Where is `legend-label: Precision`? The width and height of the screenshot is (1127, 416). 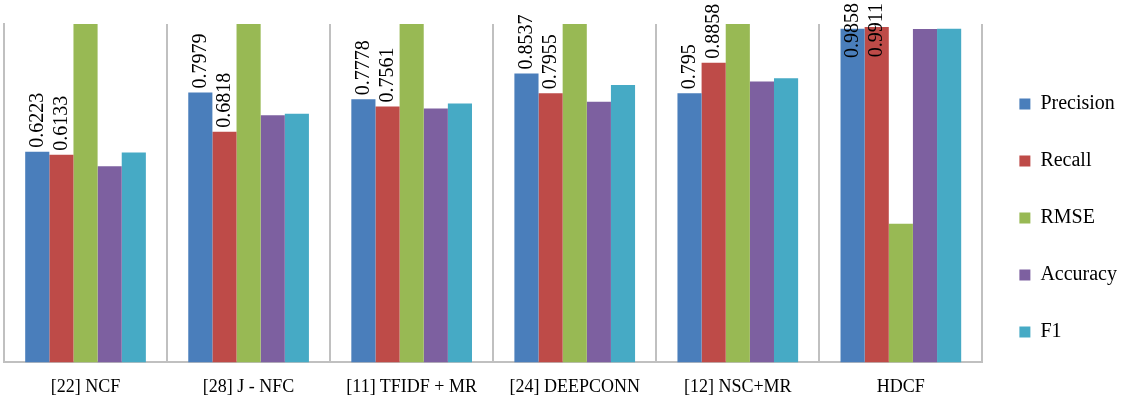
legend-label: Precision is located at coordinates (1077, 102).